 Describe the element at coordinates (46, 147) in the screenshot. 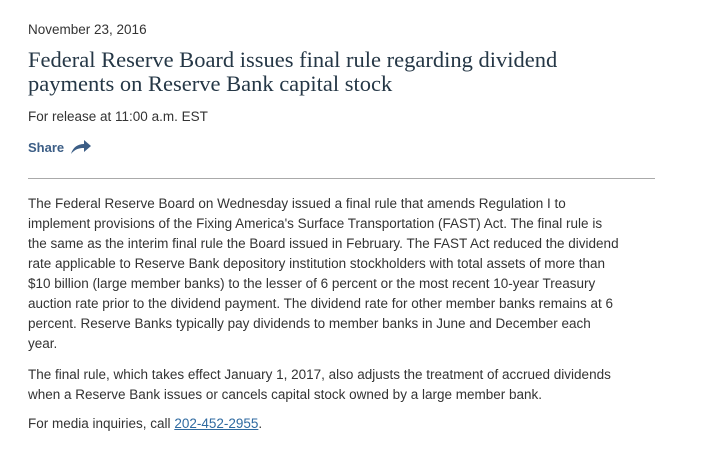

I see `share-label: Share` at that location.